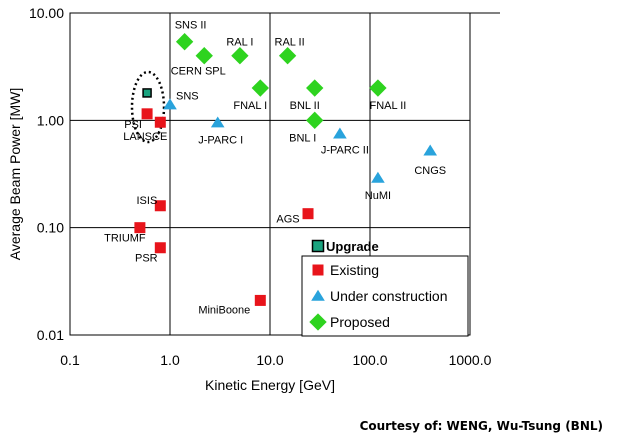  I want to click on point-miniboone, so click(260, 300).